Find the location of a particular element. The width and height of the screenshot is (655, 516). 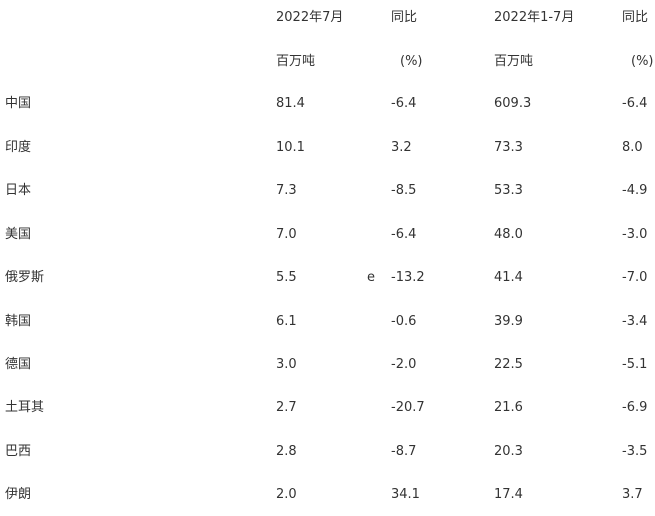

ytd-value-cell: 609.3 is located at coordinates (513, 103).